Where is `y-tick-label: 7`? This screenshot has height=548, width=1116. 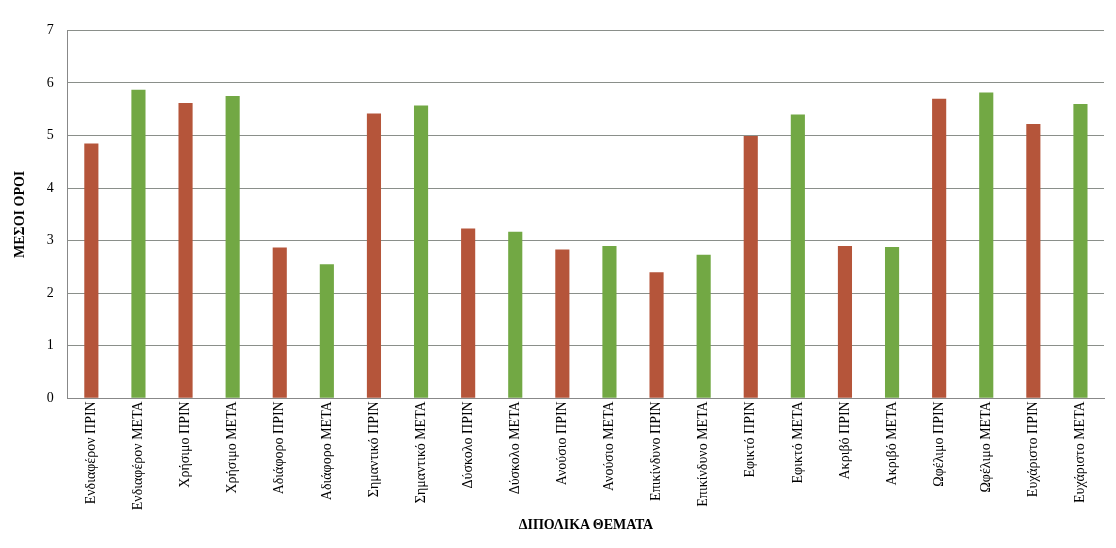
y-tick-label: 7 is located at coordinates (50, 30).